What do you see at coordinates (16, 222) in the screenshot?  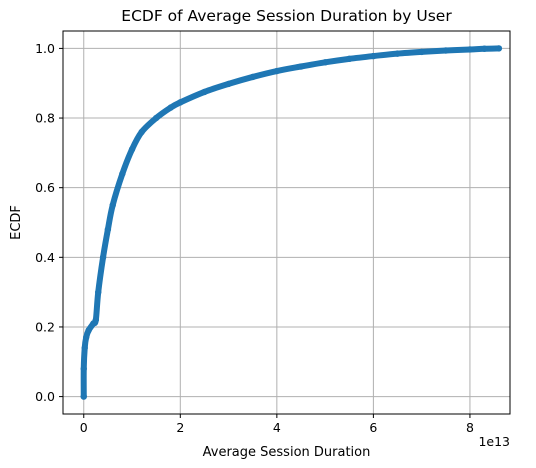 I see `y-axis-label: ECDF` at bounding box center [16, 222].